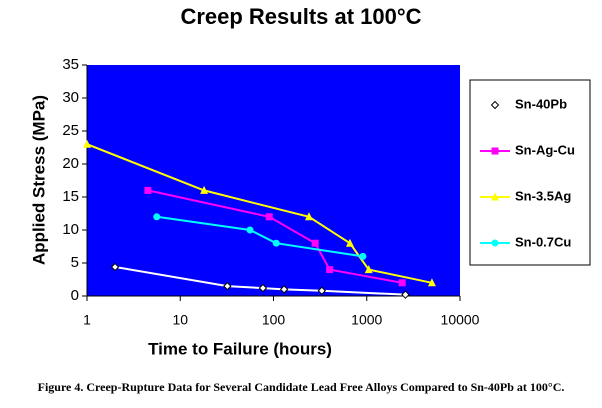 The height and width of the screenshot is (408, 602). What do you see at coordinates (300, 16) in the screenshot?
I see `chart-title: Creep Results at 100°C` at bounding box center [300, 16].